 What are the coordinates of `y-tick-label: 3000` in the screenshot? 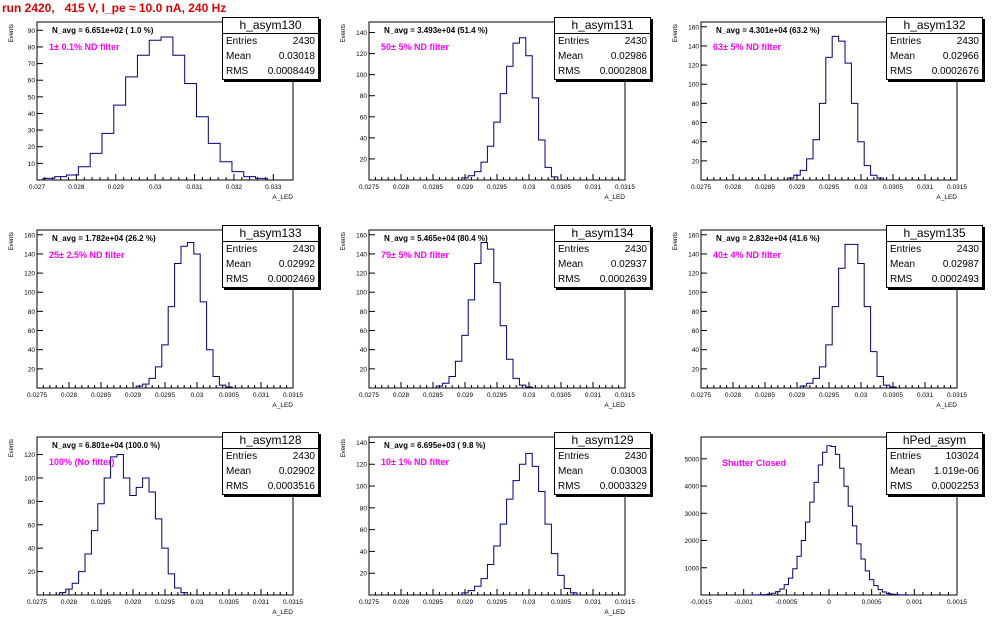 It's located at (692, 514).